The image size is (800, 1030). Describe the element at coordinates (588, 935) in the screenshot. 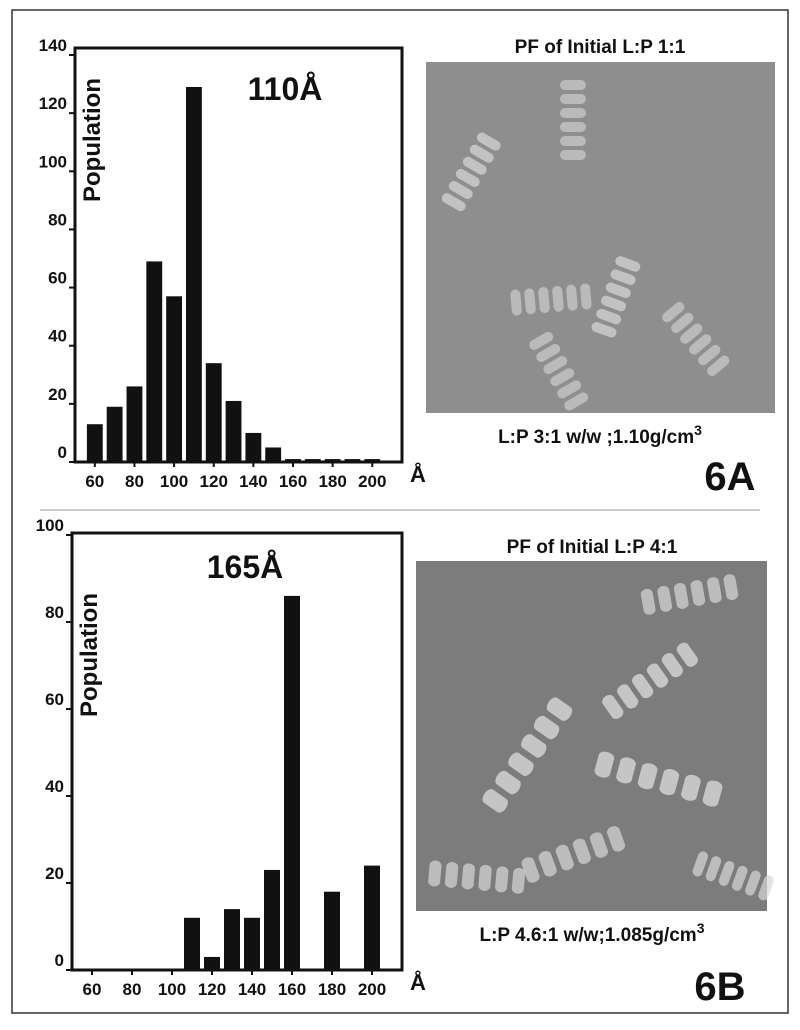

I see `caption-text: L:P 4.6:1 w/w;1.085g/cm` at that location.